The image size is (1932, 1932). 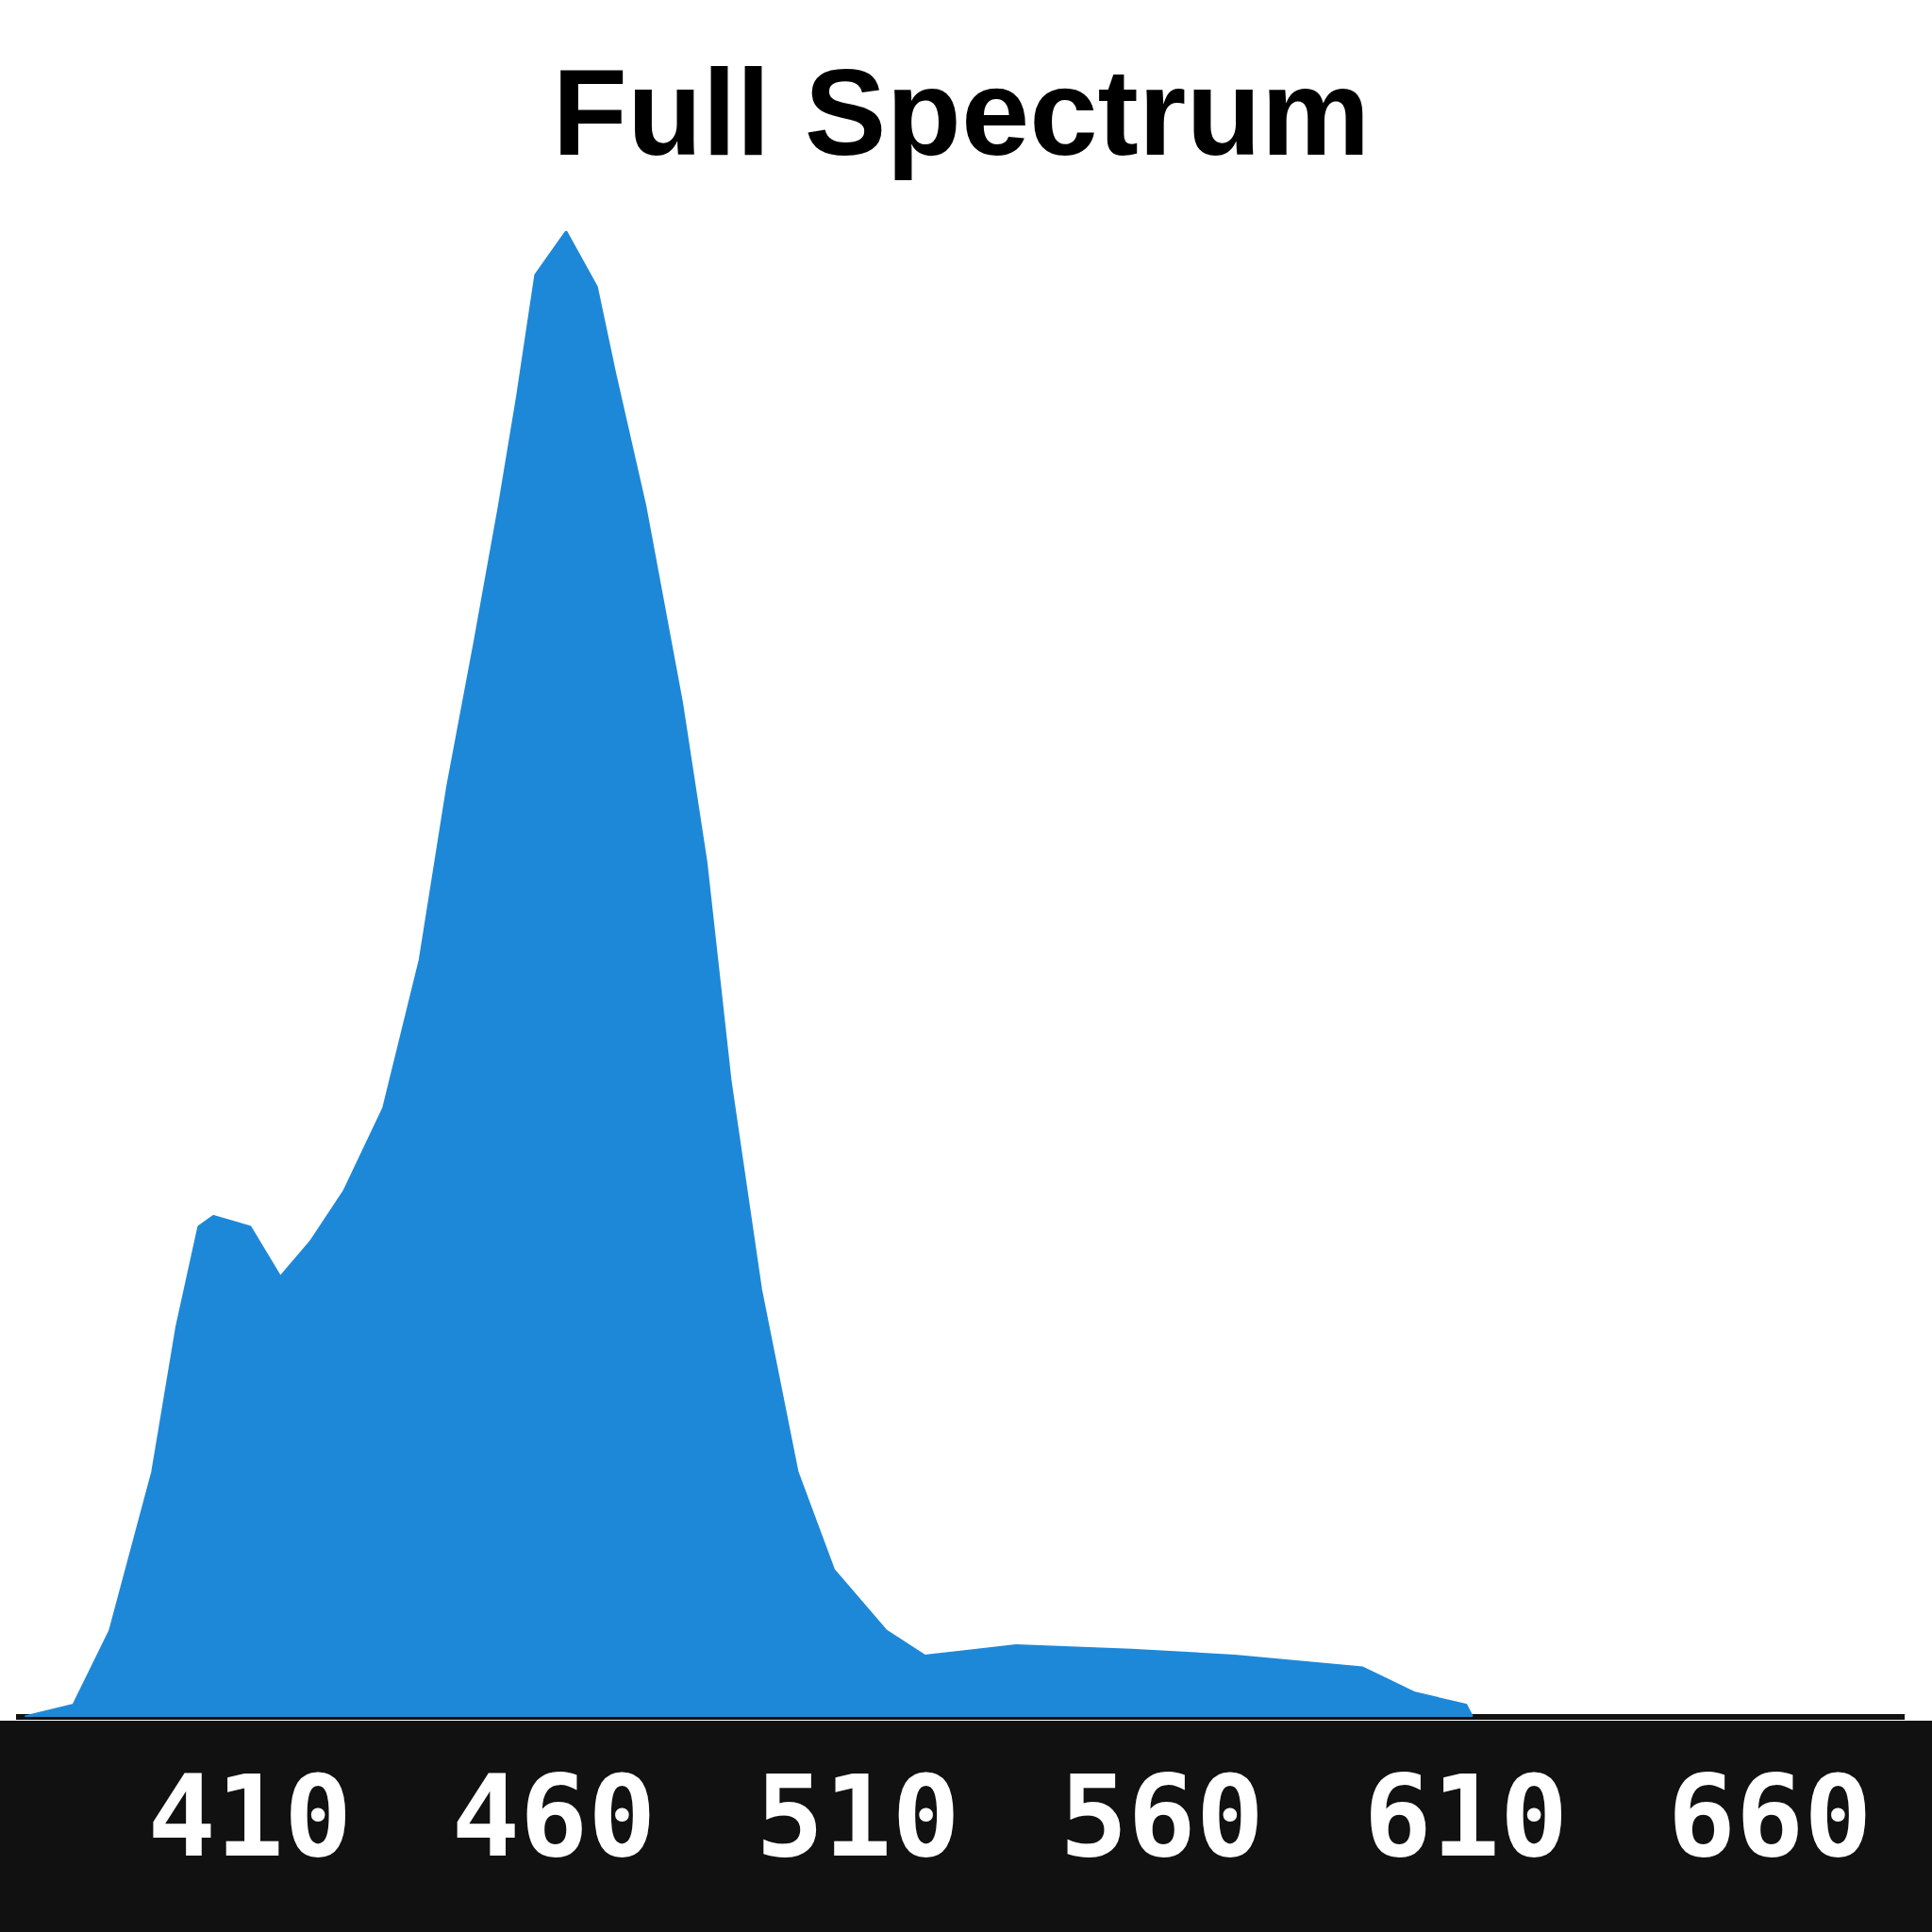 What do you see at coordinates (1466, 1817) in the screenshot?
I see `x-tick-label: 610` at bounding box center [1466, 1817].